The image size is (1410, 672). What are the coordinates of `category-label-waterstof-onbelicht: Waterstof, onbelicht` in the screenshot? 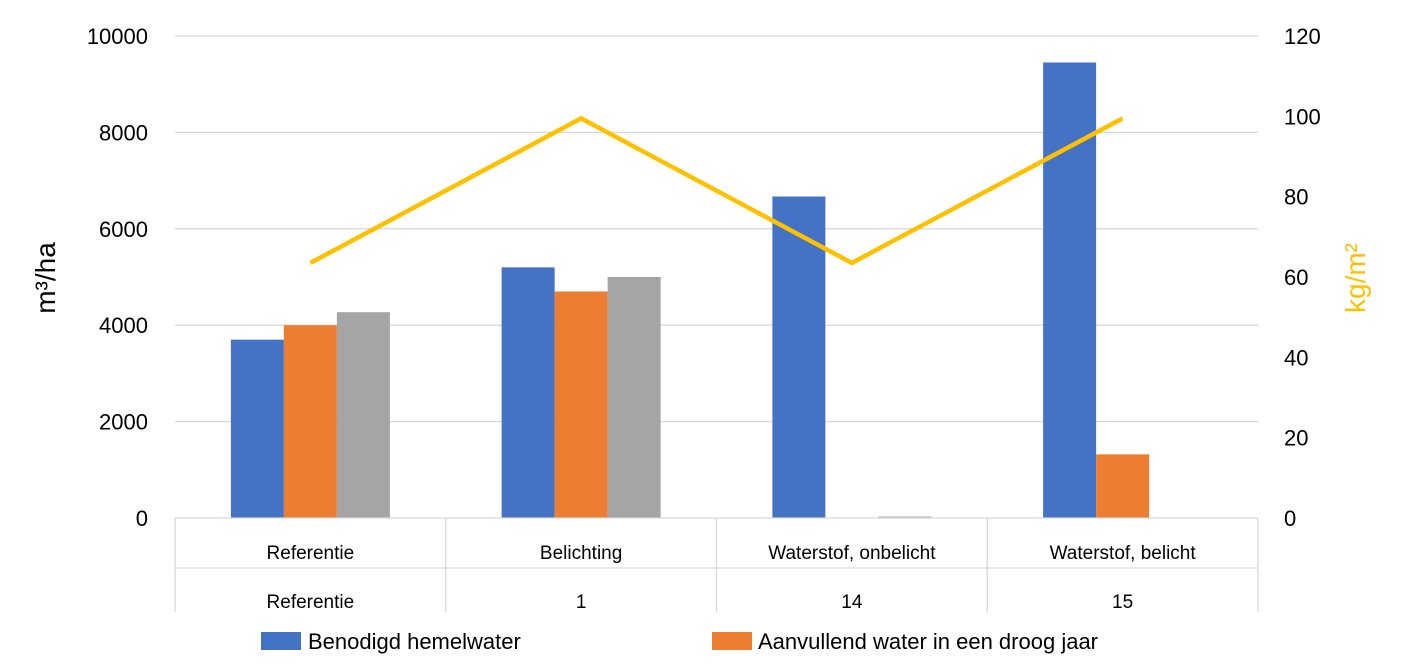 It's located at (852, 553).